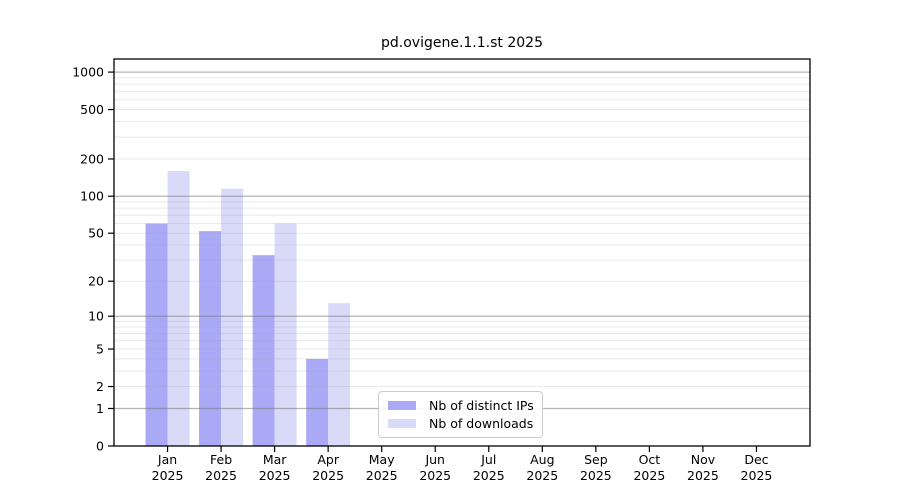 This screenshot has width=900, height=500. What do you see at coordinates (96, 233) in the screenshot?
I see `y-tick-label: 50` at bounding box center [96, 233].